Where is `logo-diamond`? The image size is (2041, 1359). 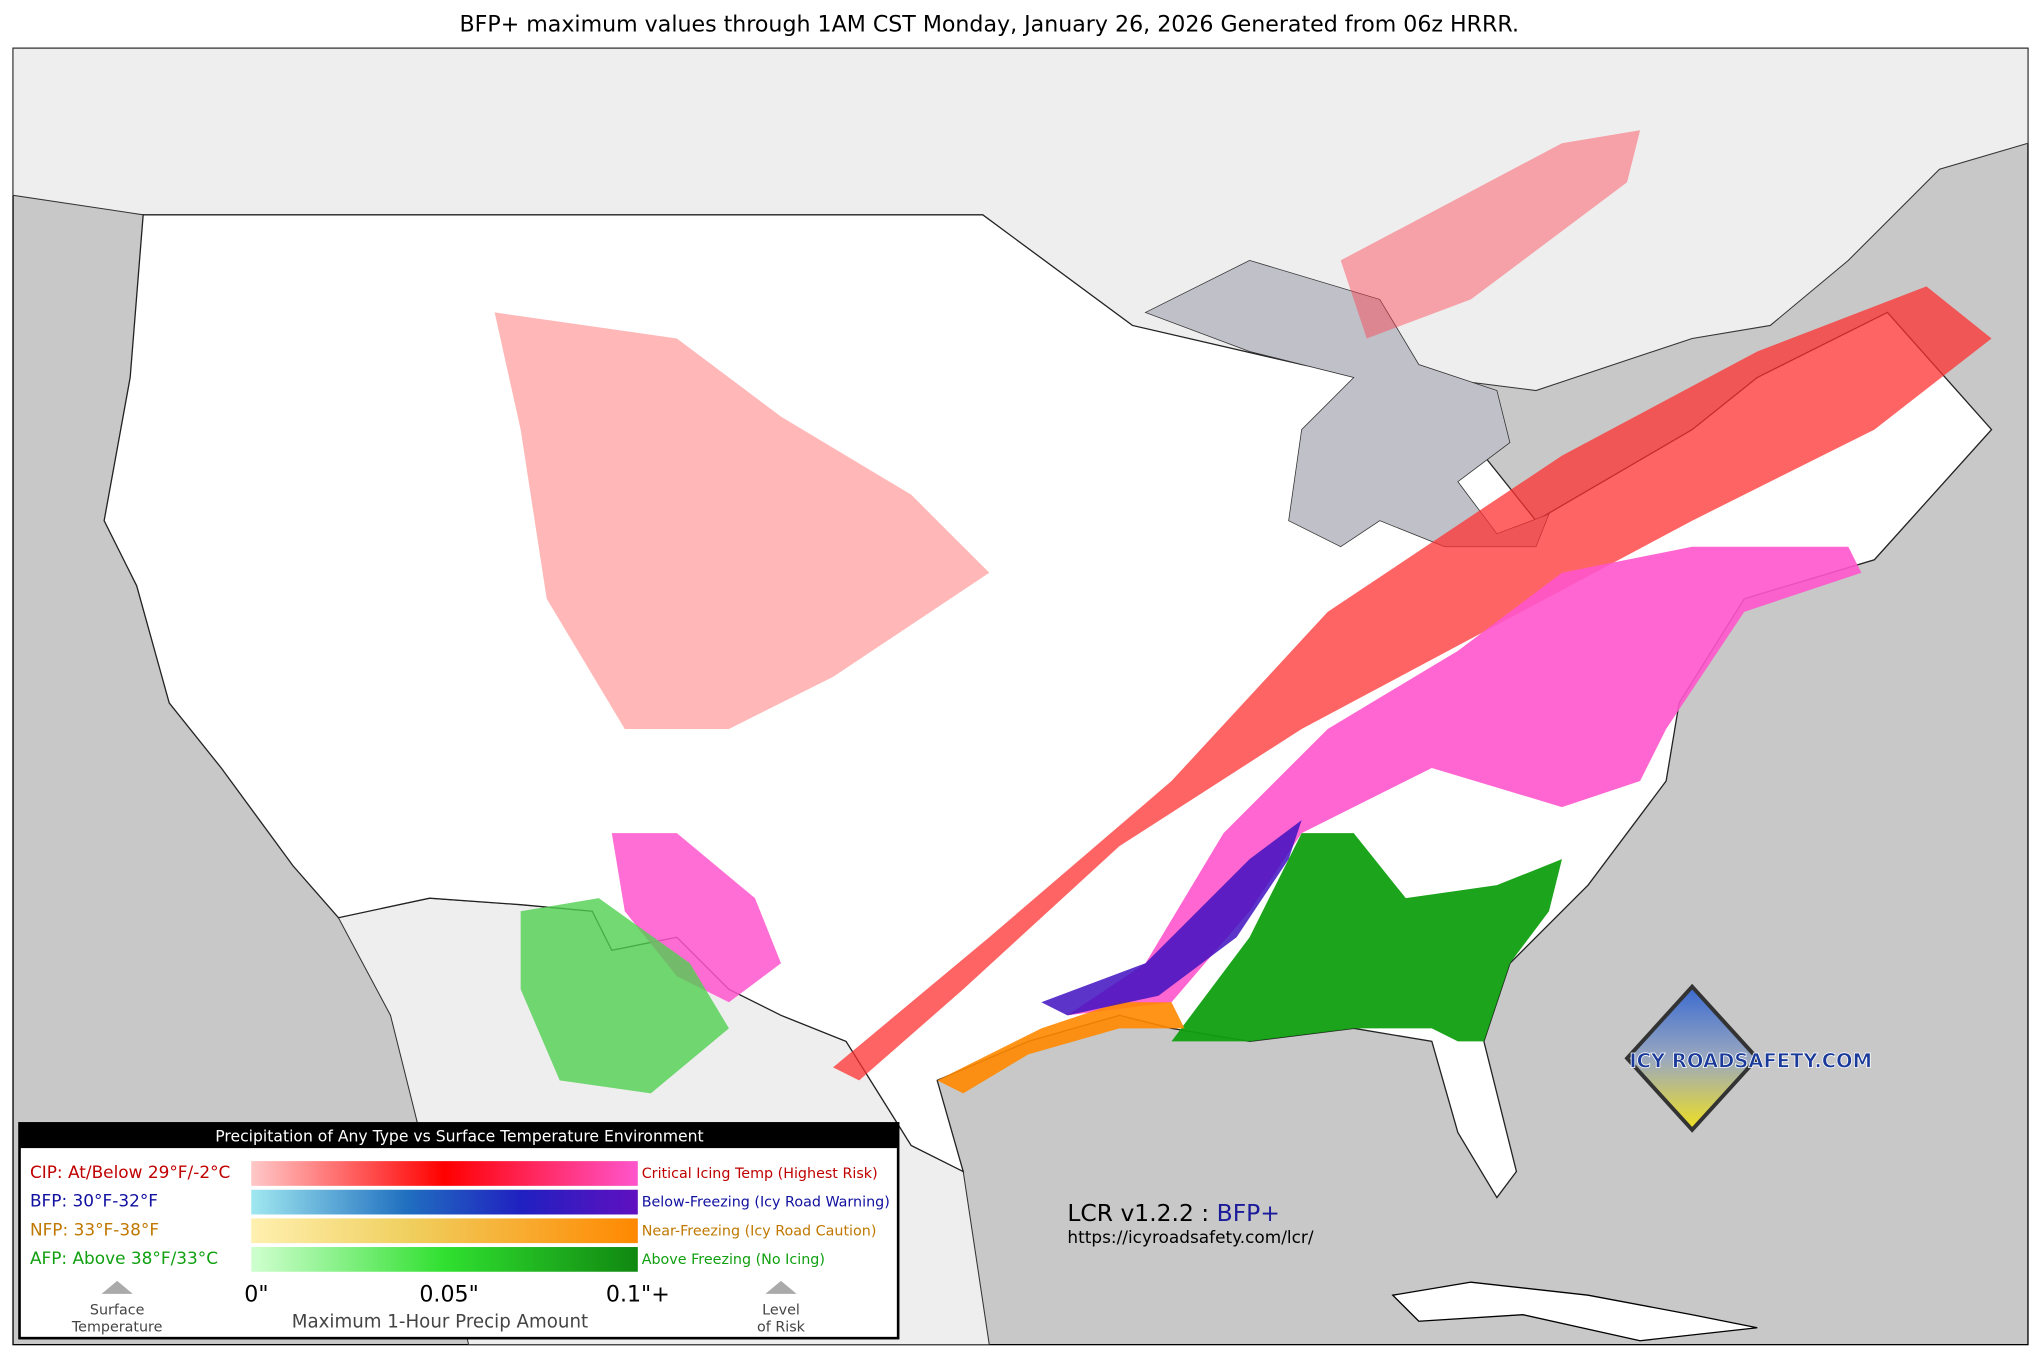 logo-diamond is located at coordinates (1692, 1058).